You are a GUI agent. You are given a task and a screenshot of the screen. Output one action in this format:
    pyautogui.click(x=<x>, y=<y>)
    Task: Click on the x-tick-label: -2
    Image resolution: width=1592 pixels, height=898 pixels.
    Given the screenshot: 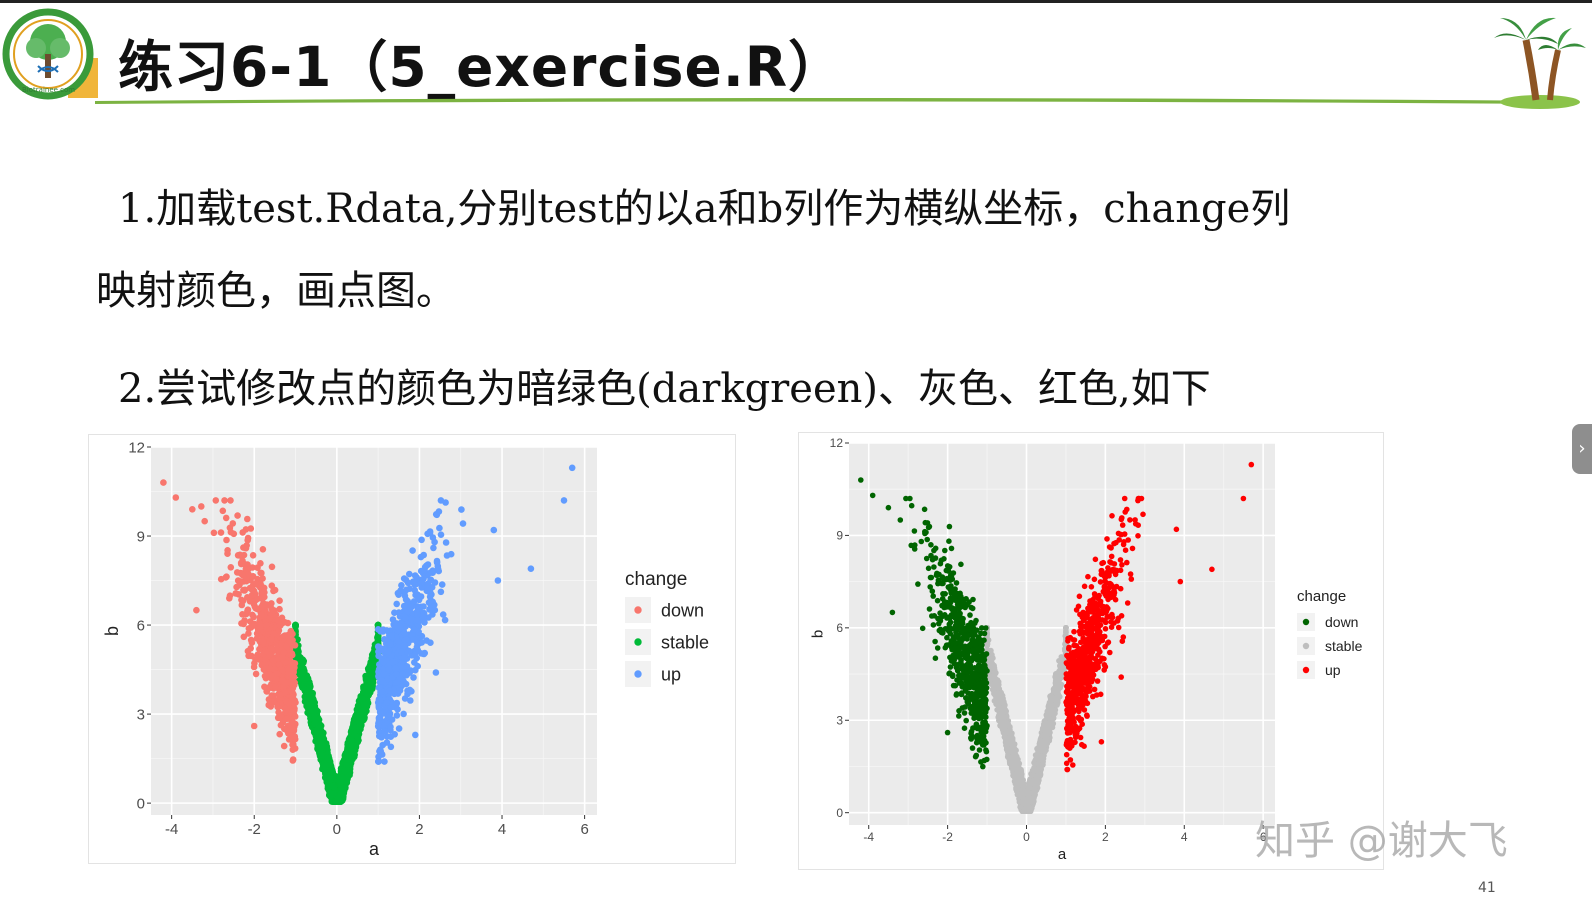 What is the action you would take?
    pyautogui.click(x=254, y=829)
    